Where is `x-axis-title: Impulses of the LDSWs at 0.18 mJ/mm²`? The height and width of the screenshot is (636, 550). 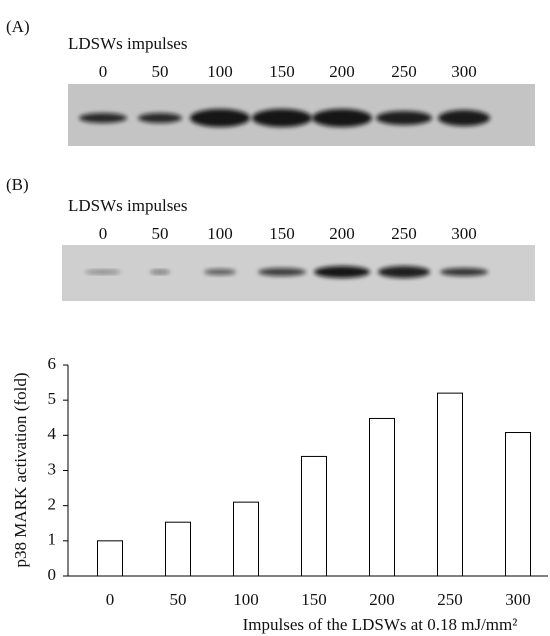 x-axis-title: Impulses of the LDSWs at 0.18 mJ/mm² is located at coordinates (380, 624).